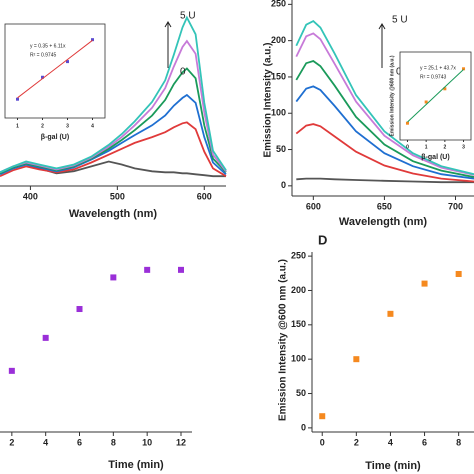 The width and height of the screenshot is (474, 474). I want to click on panel-label: D, so click(322, 239).